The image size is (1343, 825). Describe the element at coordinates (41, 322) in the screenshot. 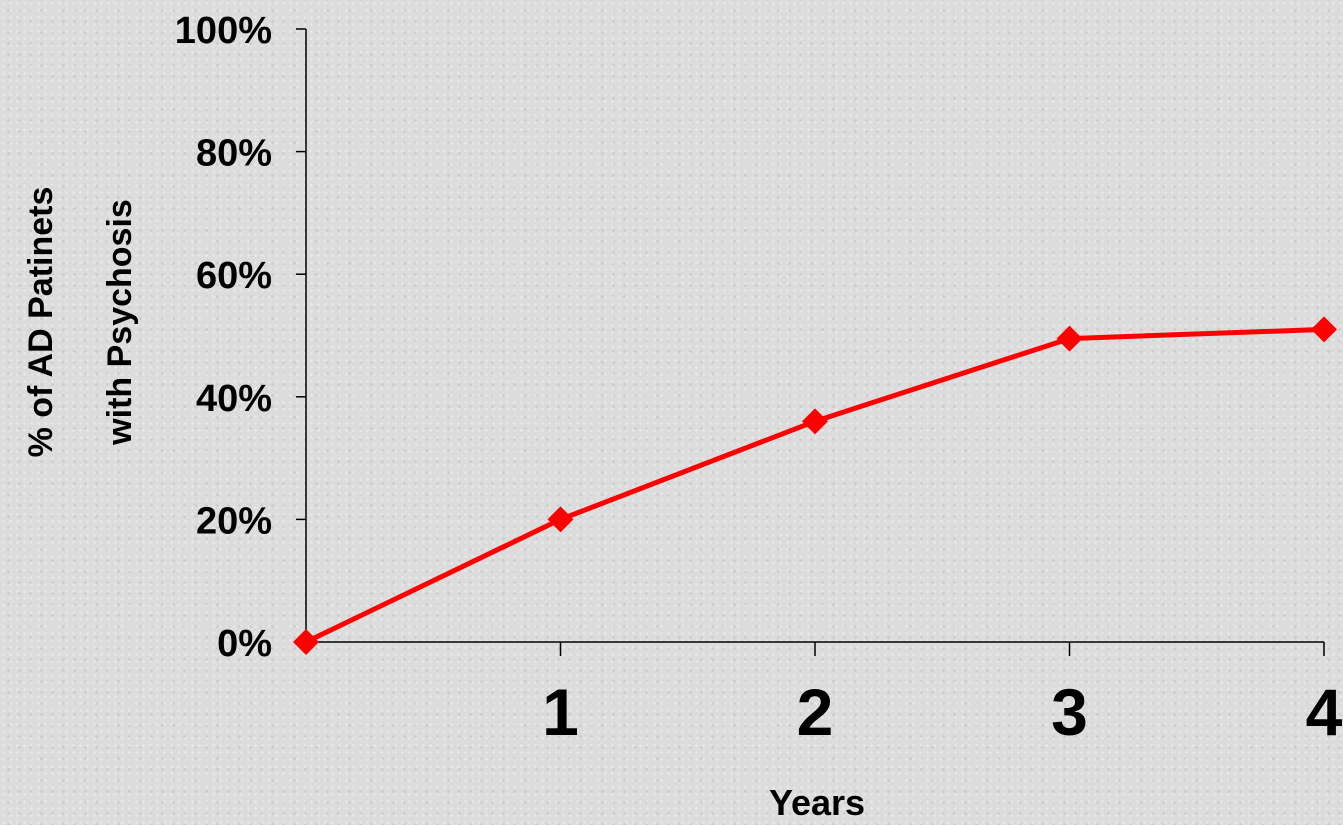

I see `y-axis-title-line-1: % of AD Patinets` at that location.